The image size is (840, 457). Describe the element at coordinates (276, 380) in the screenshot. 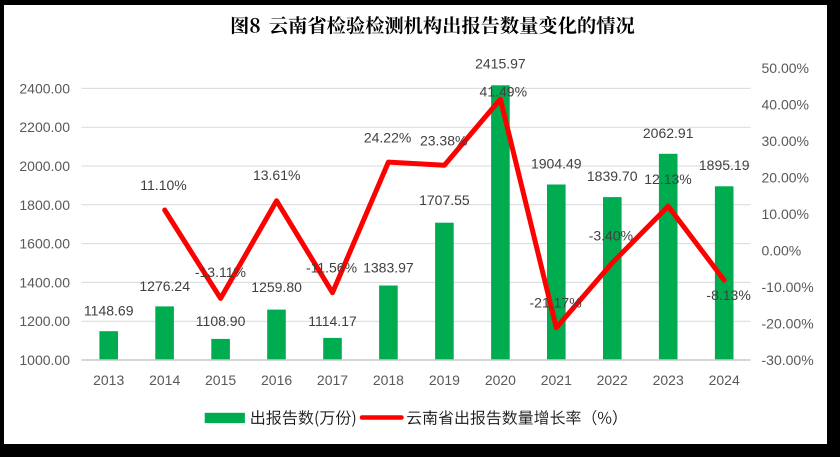

I see `svg-text: 2016` at that location.